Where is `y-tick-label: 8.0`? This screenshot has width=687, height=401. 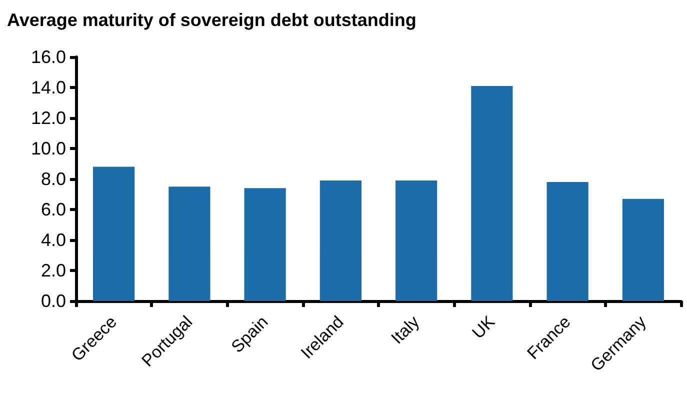 y-tick-label: 8.0 is located at coordinates (53, 179).